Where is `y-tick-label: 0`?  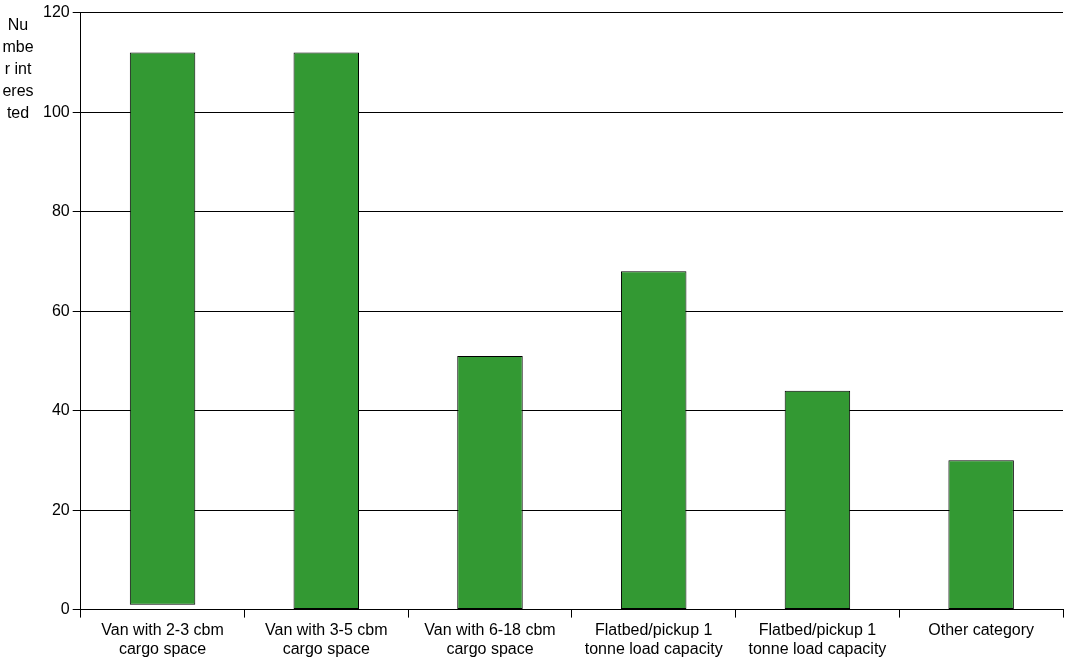
y-tick-label: 0 is located at coordinates (65, 609).